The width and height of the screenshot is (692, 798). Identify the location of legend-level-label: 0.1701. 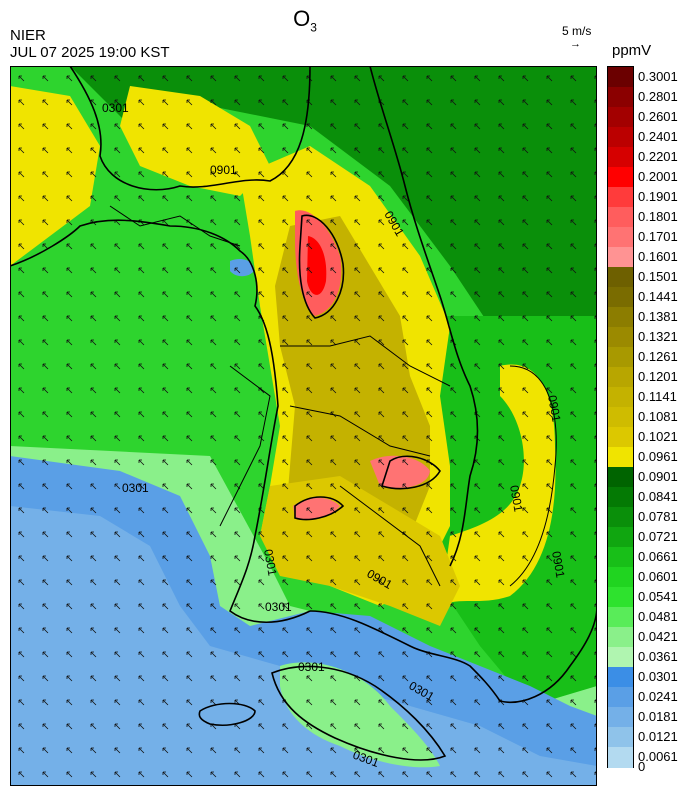
(658, 236).